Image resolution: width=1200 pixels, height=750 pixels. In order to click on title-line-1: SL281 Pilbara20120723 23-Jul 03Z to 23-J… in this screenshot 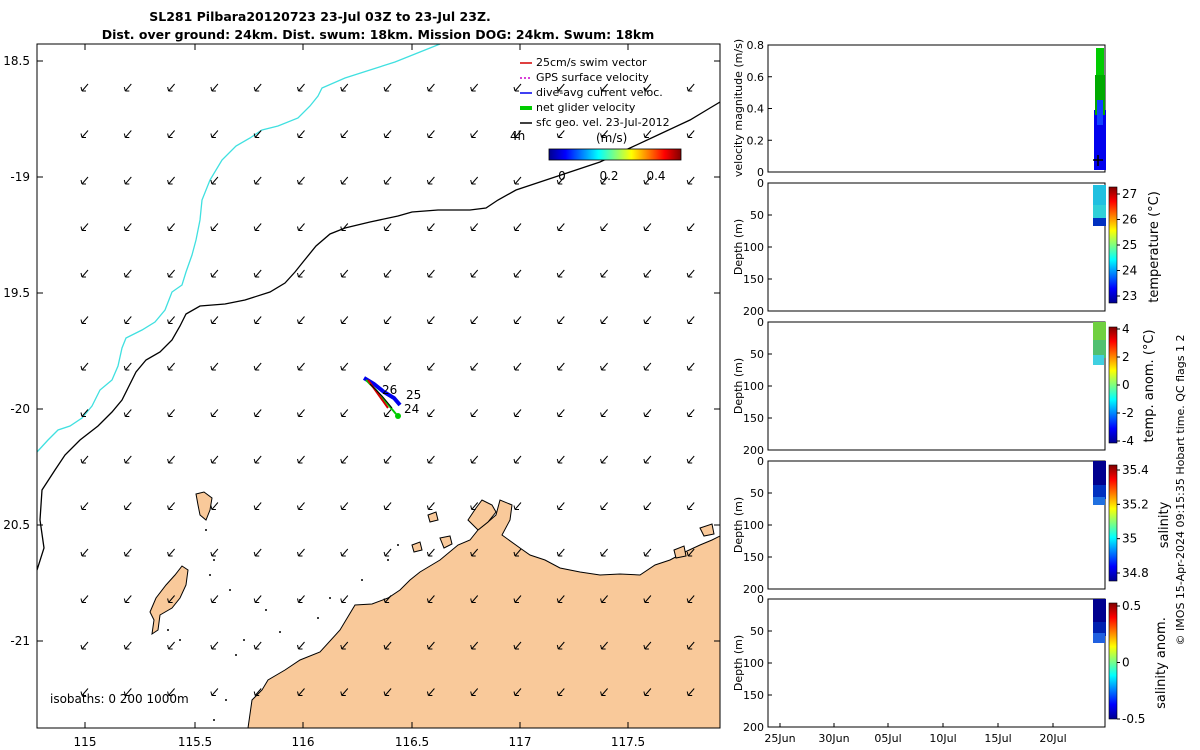, I will do `click(320, 16)`.